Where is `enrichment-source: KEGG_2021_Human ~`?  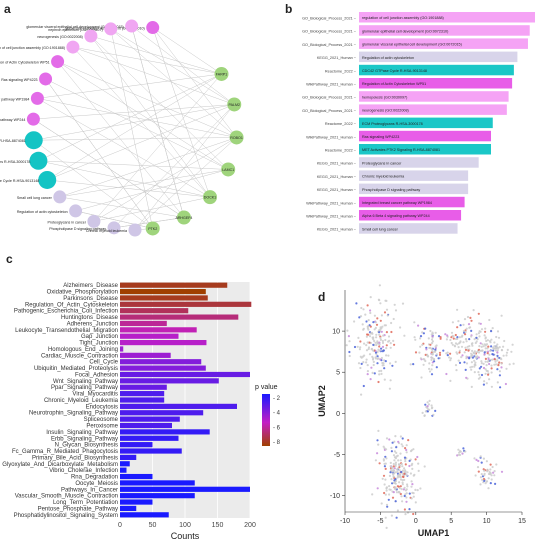
enrichment-source: KEGG_2021_Human ~ is located at coordinates (337, 164).